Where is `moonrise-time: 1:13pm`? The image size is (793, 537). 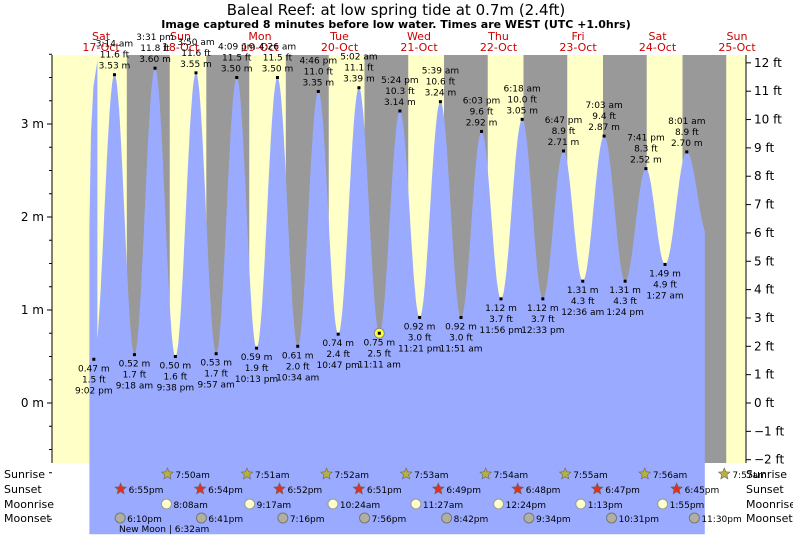 moonrise-time: 1:13pm is located at coordinates (605, 506).